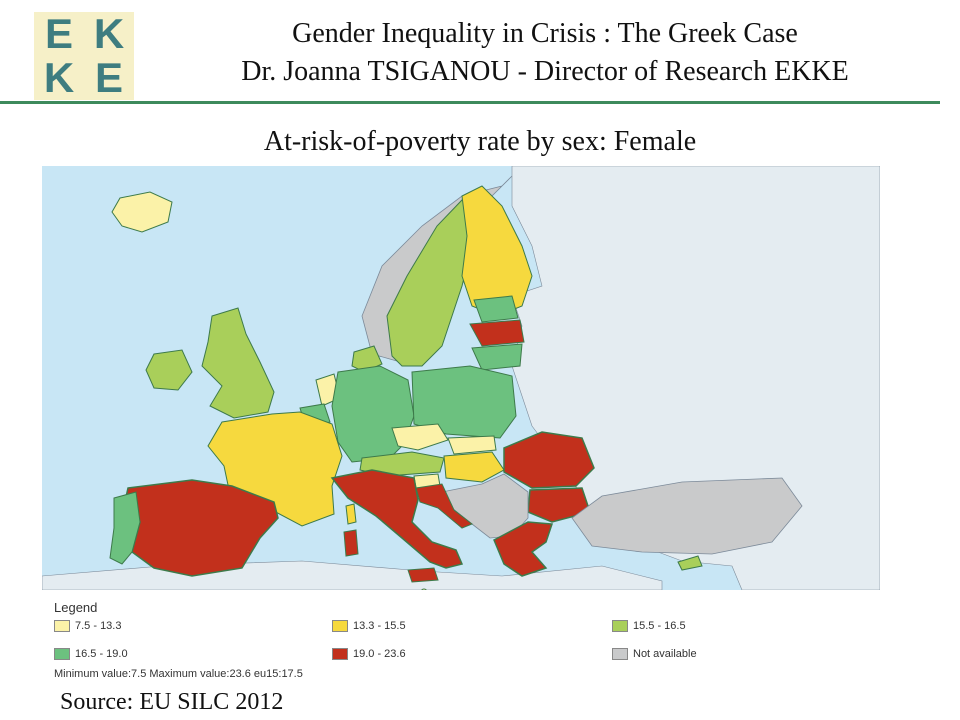 The image size is (960, 720). Describe the element at coordinates (169, 370) in the screenshot. I see `country-ireland` at that location.